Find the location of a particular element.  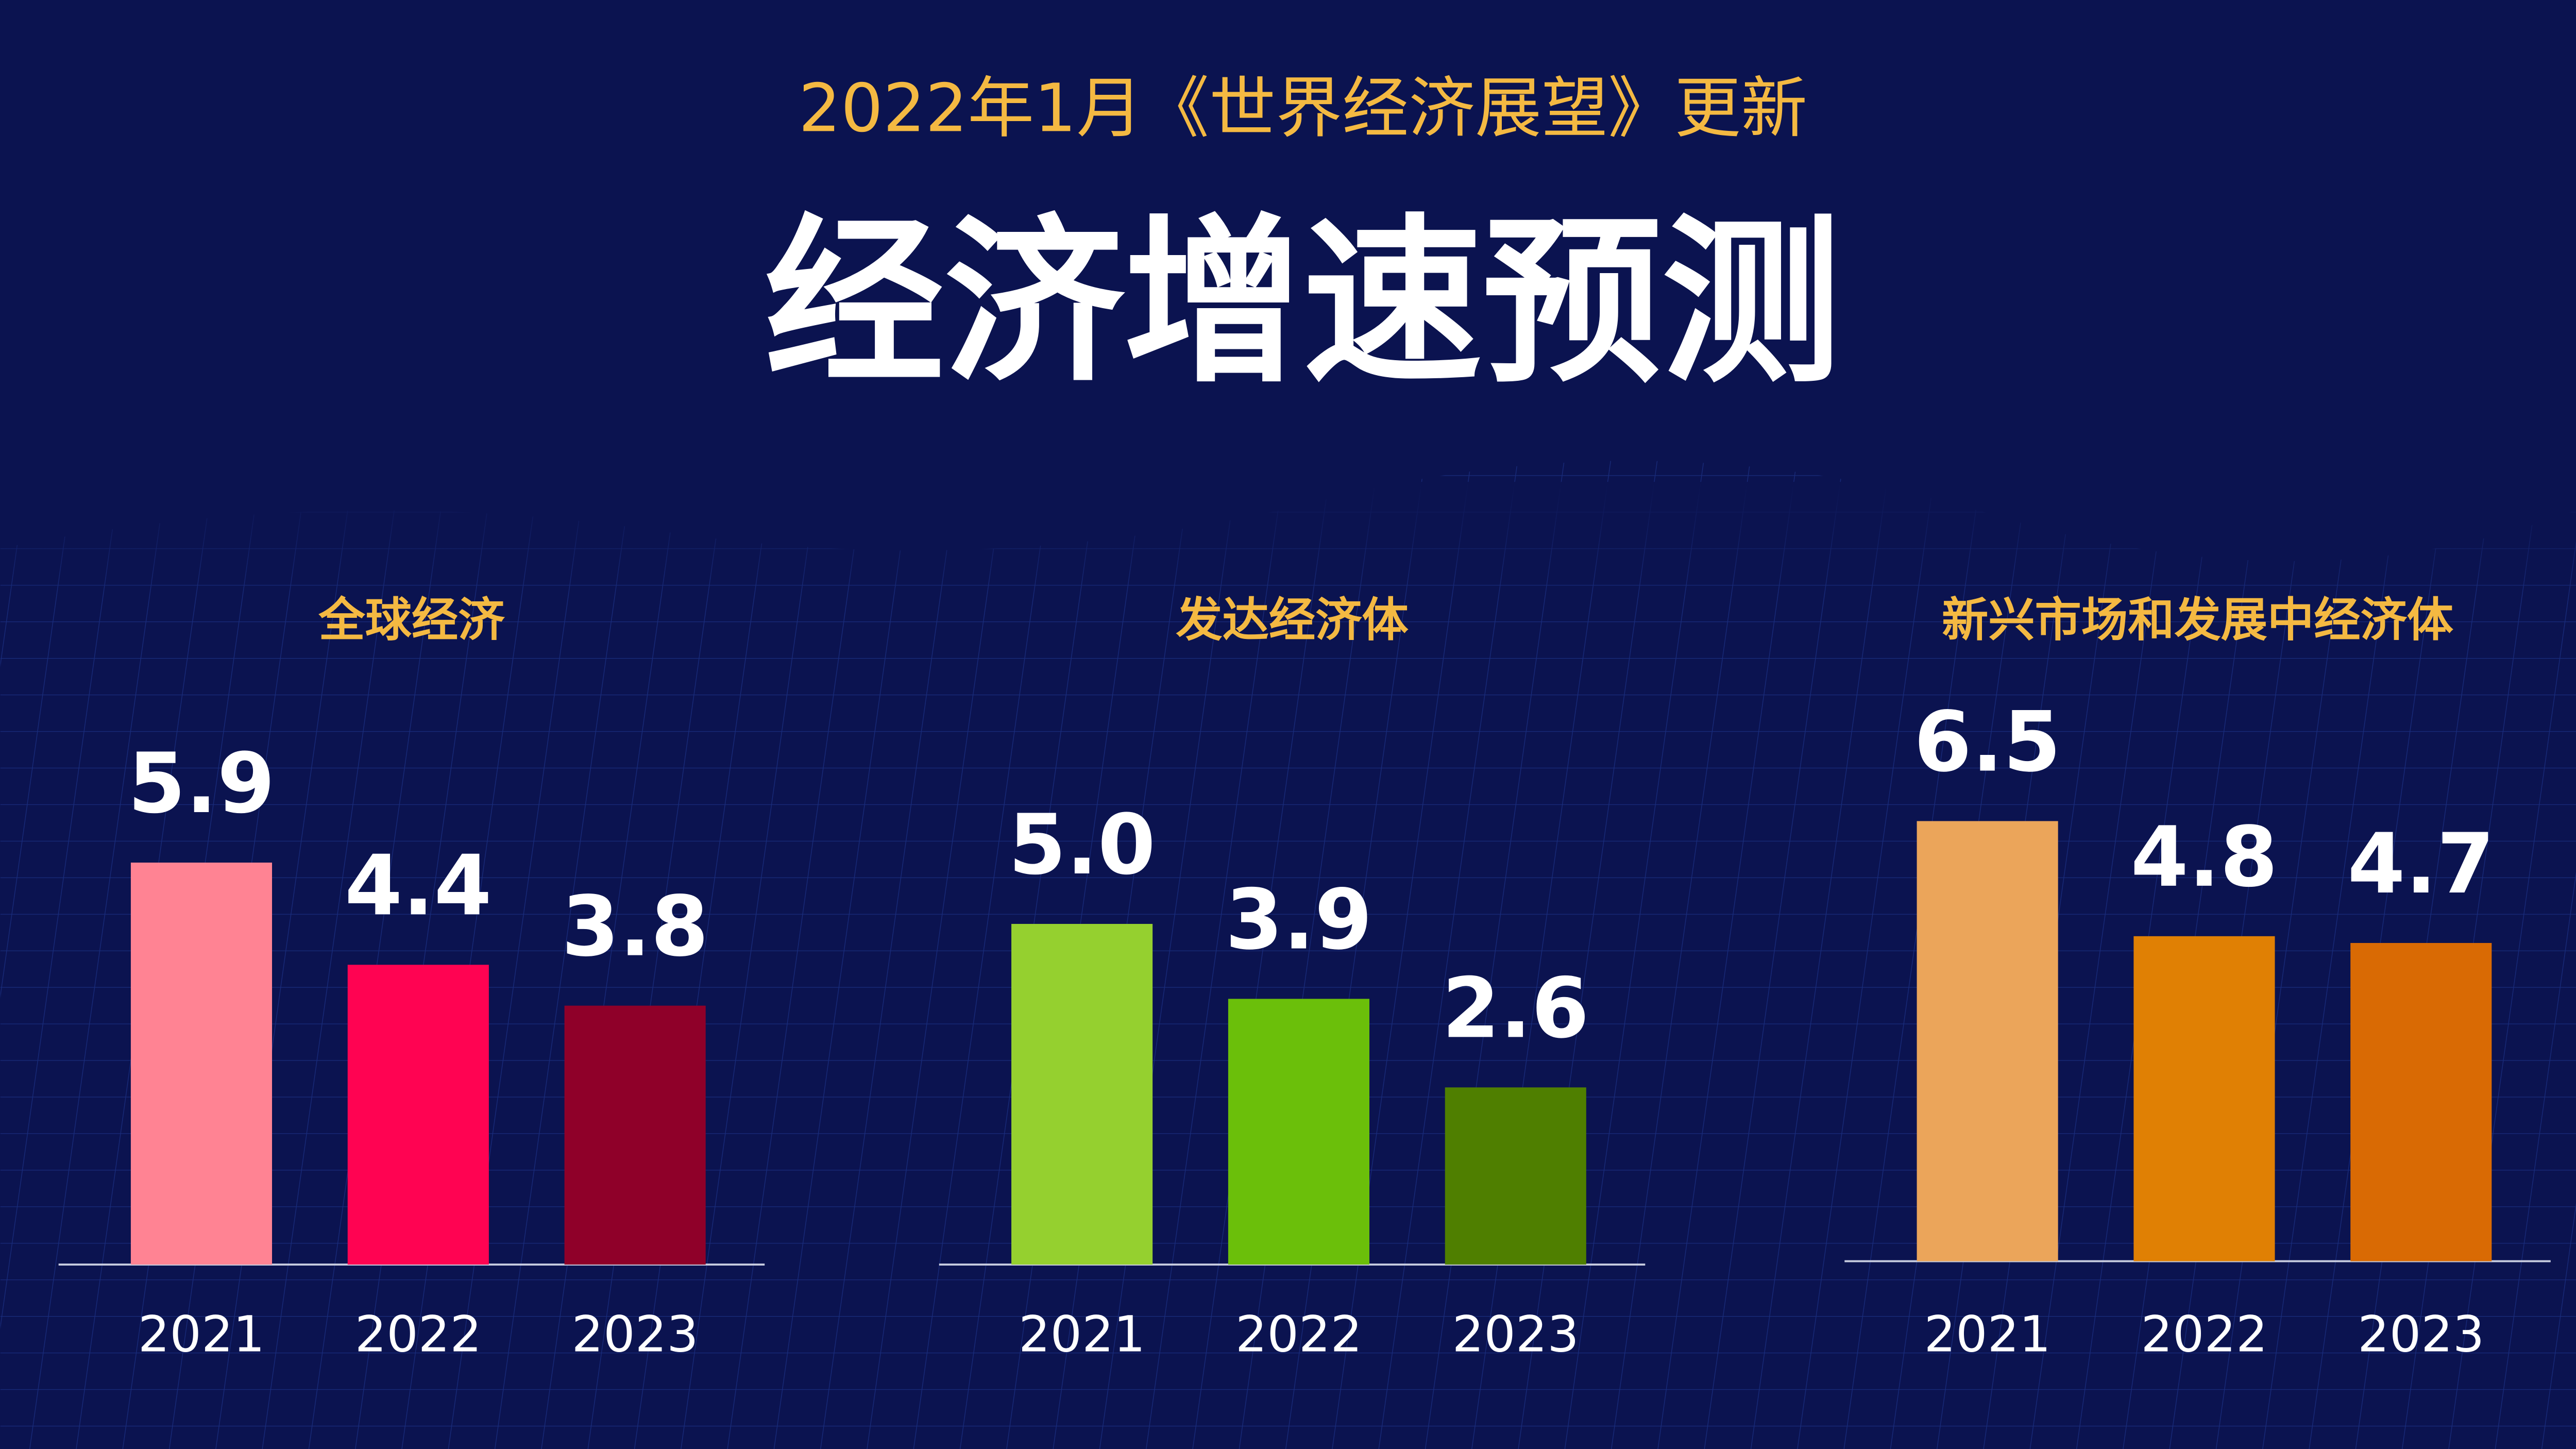

value-label: 3.9 is located at coordinates (1299, 919).